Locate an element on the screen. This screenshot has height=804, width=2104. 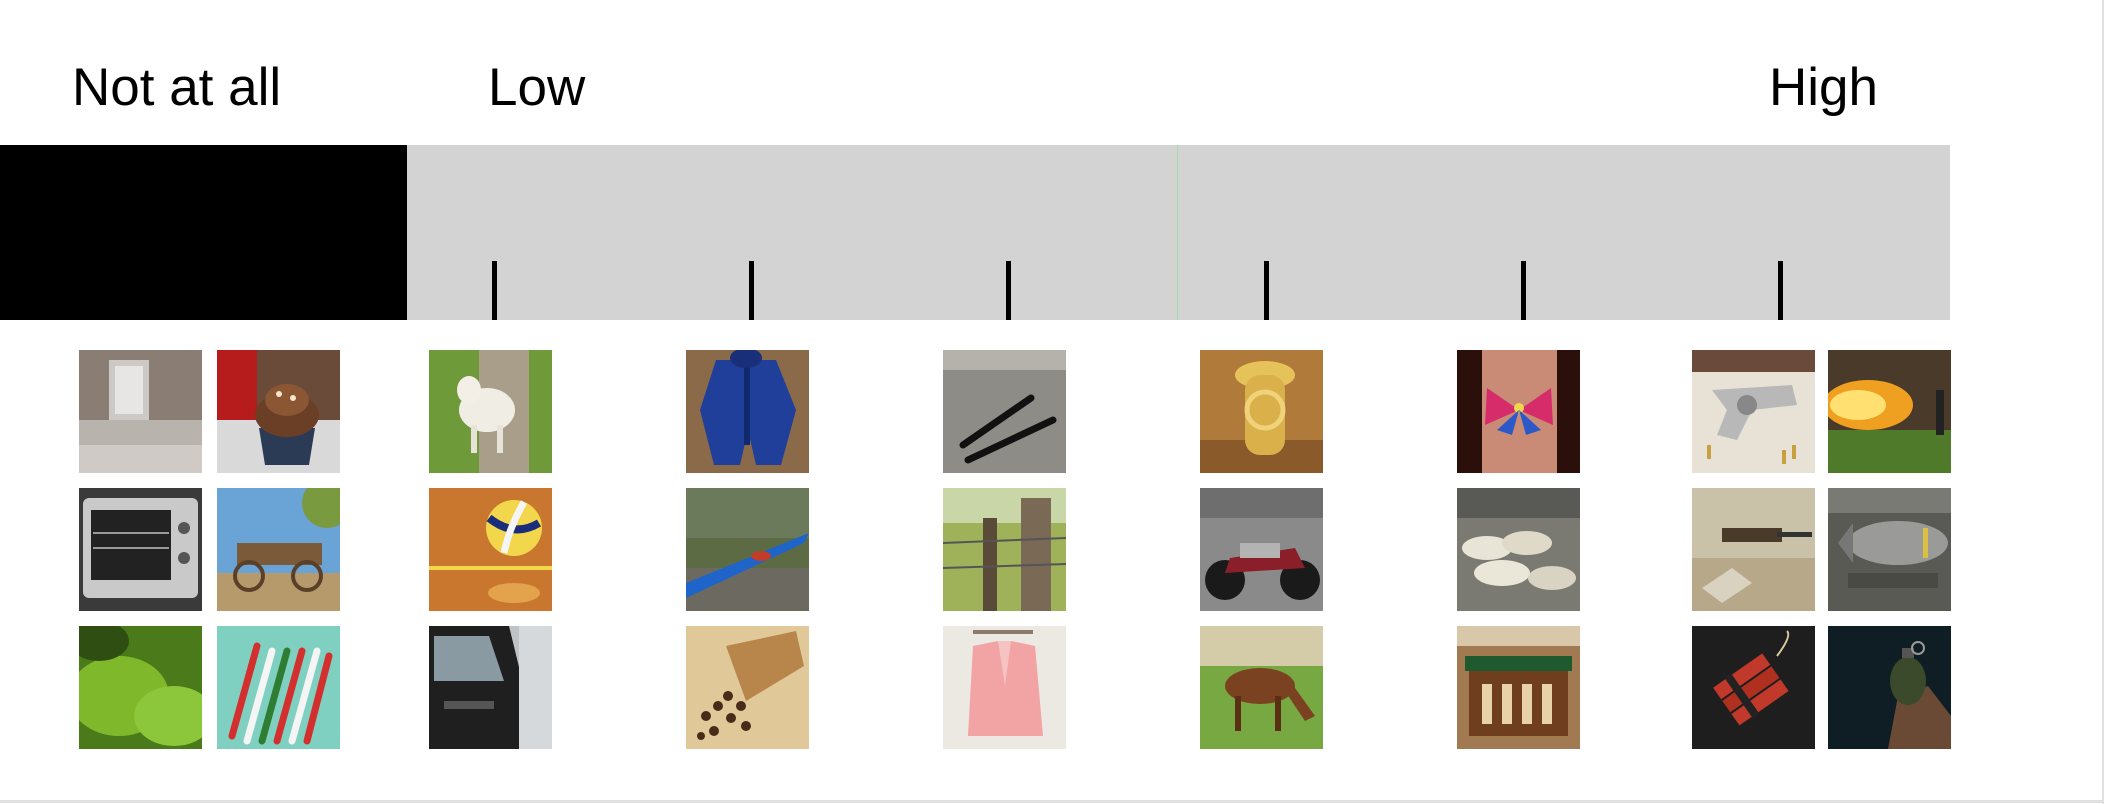
dynamite-image is located at coordinates (1753, 687).